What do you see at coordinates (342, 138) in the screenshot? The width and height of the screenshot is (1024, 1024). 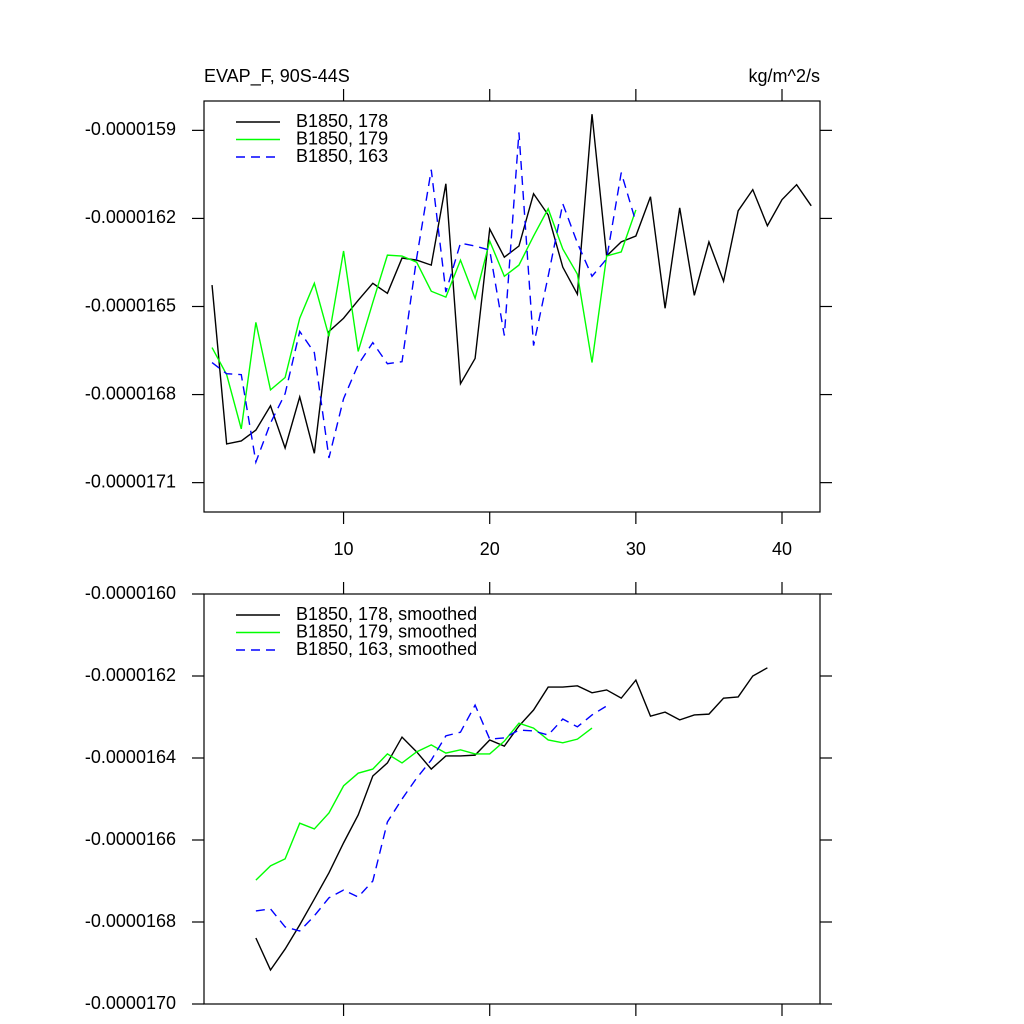 I see `legend-label: B1850, 179` at bounding box center [342, 138].